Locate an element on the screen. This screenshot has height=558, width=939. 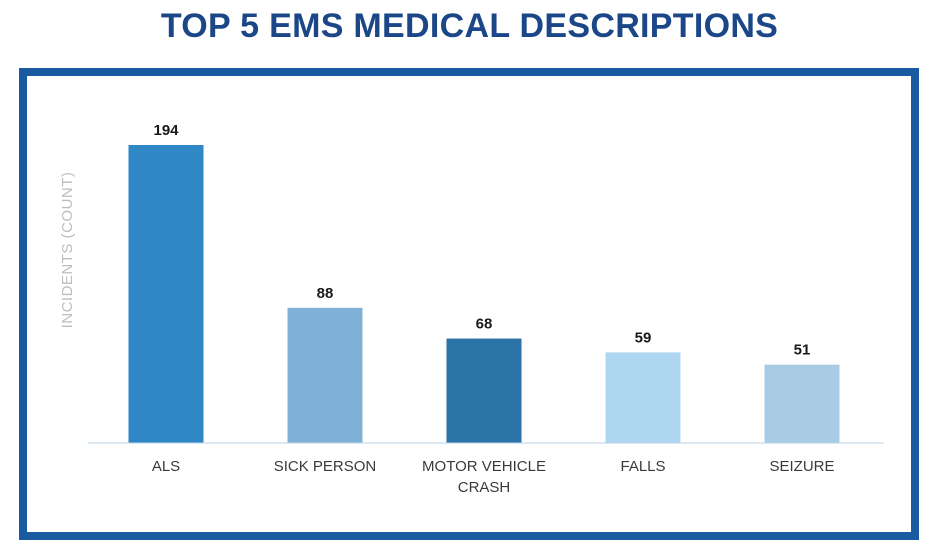
category-label-2-line-0: MOTOR VEHICLE is located at coordinates (484, 466).